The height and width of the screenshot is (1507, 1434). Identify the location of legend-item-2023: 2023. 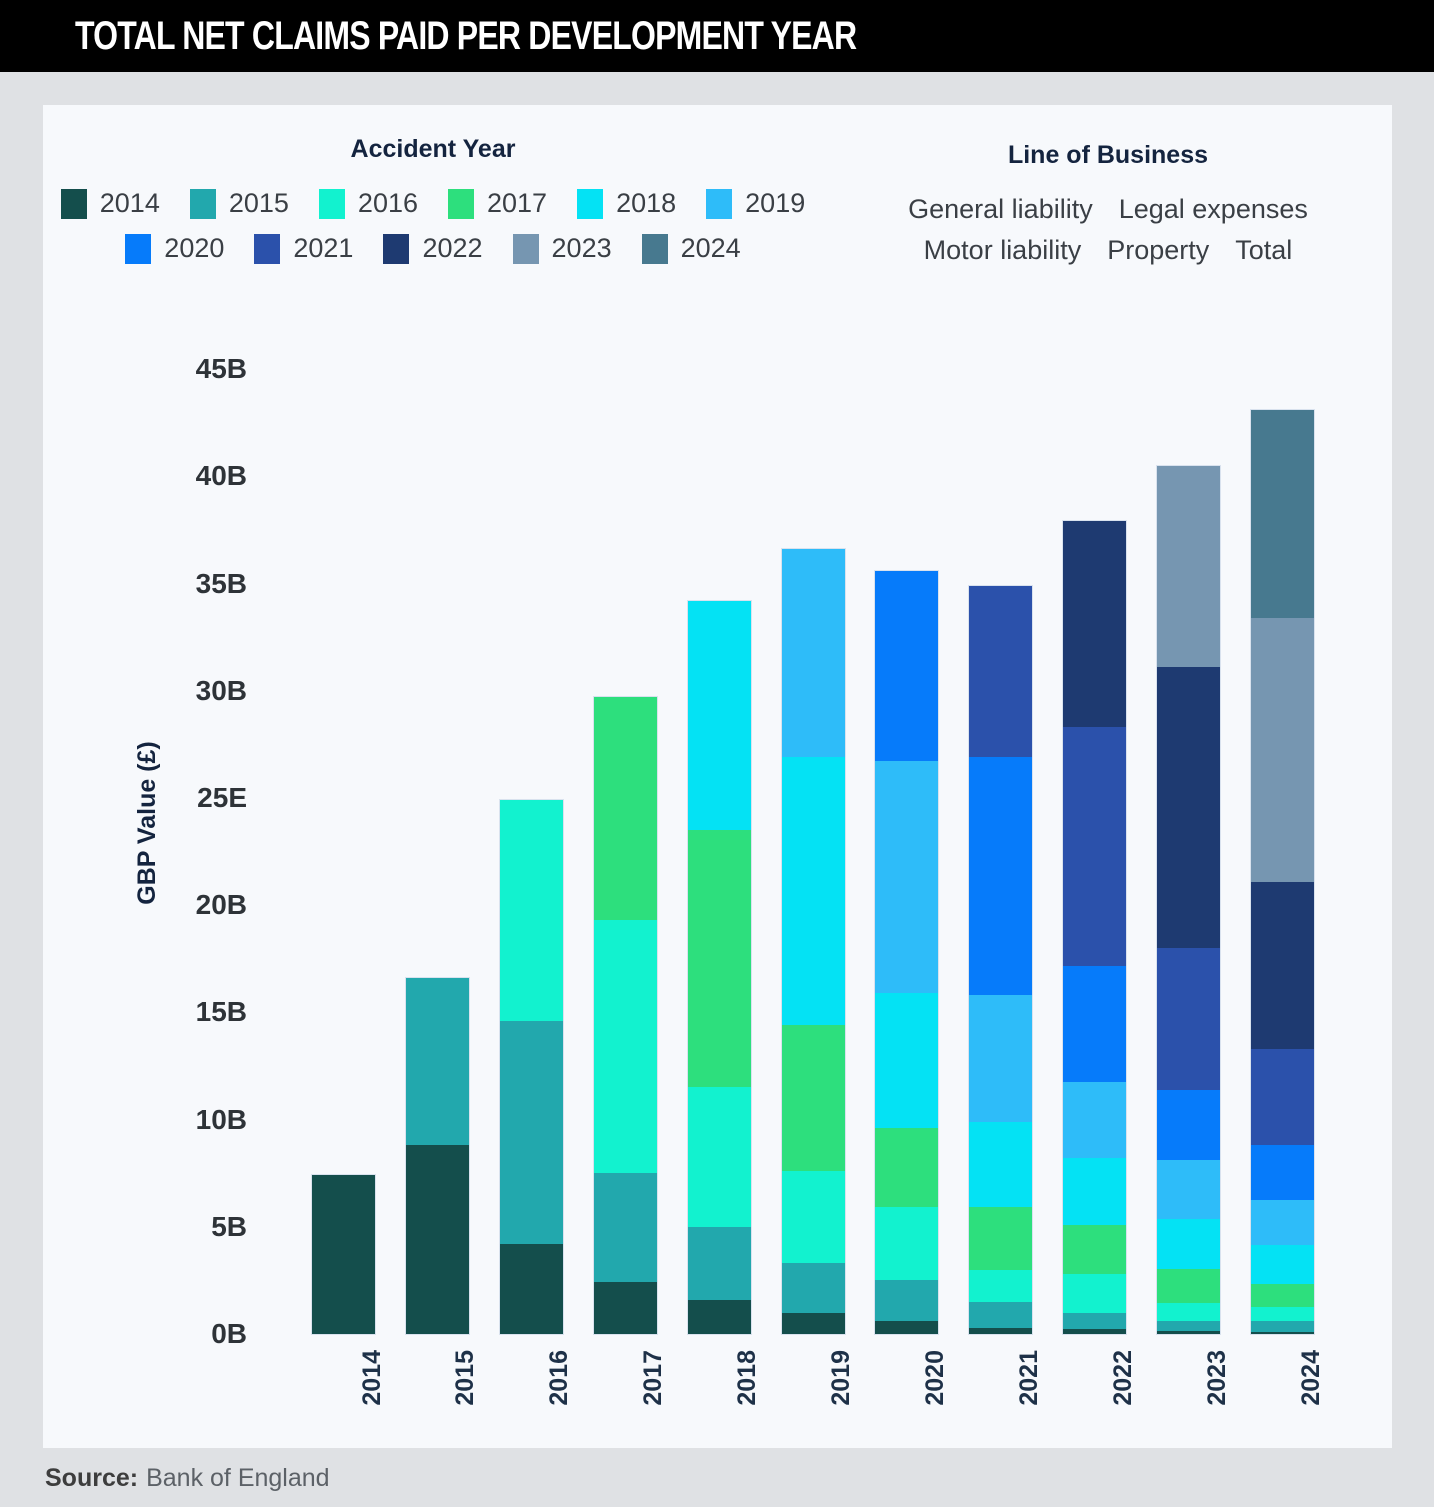
(562, 248).